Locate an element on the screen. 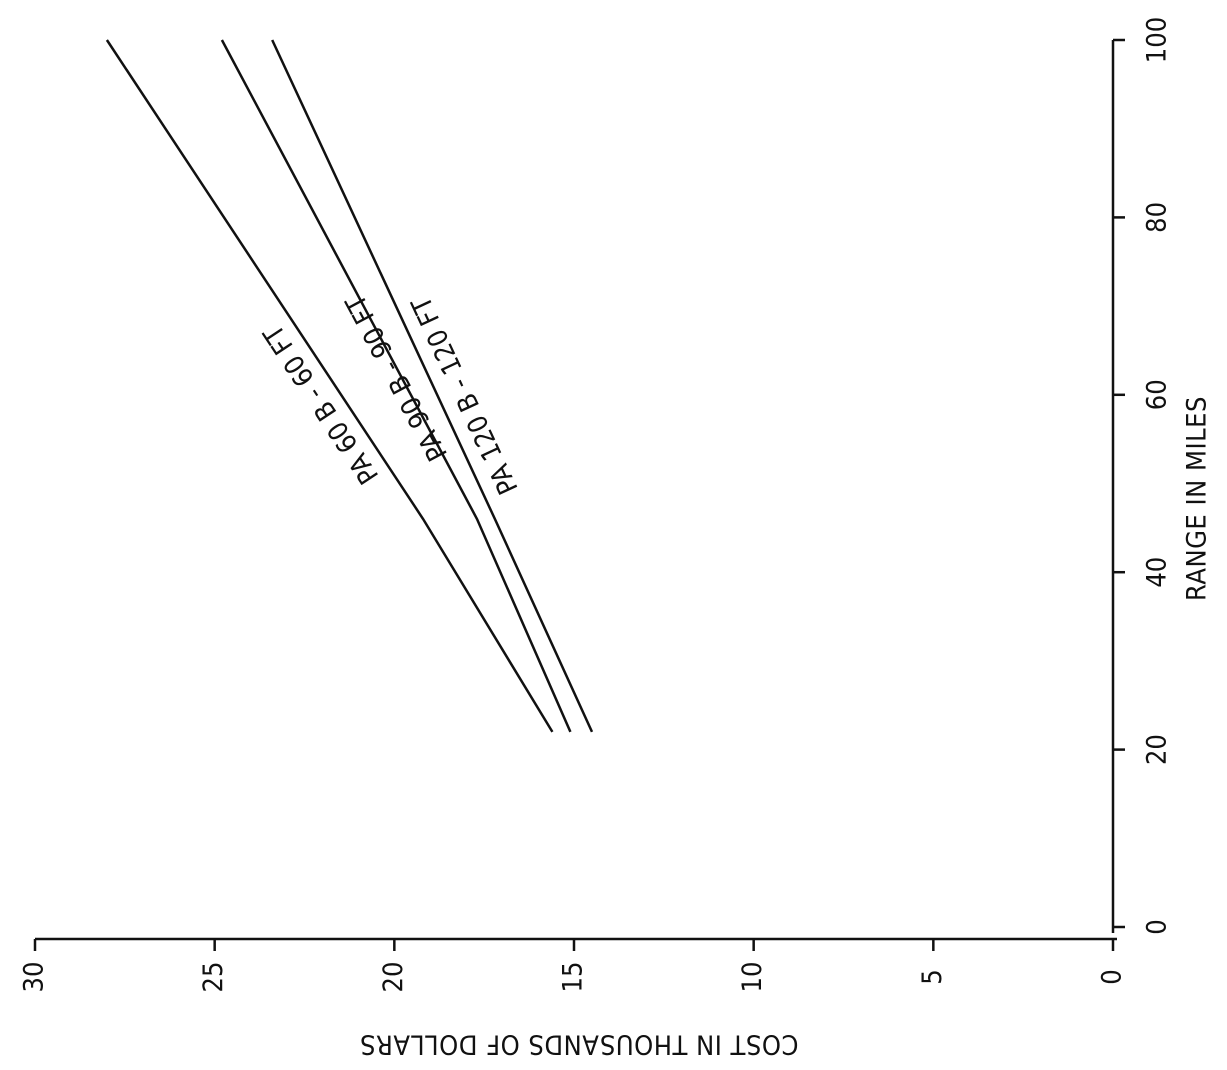 This screenshot has width=1227, height=1070. cost-tick-label: 10 is located at coordinates (752, 977).